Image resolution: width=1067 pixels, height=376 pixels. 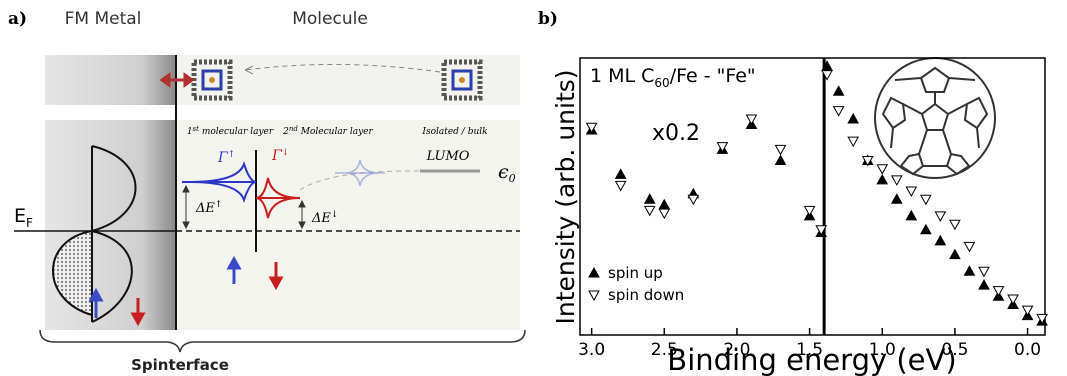 I want to click on panel-label: a), so click(x=17, y=19).